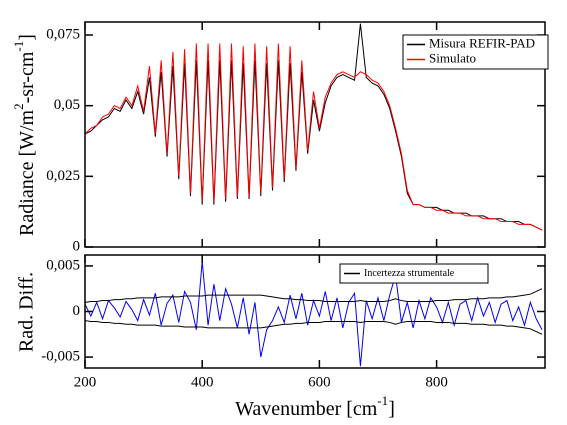  I want to click on x-tick-label: 400, so click(202, 382).